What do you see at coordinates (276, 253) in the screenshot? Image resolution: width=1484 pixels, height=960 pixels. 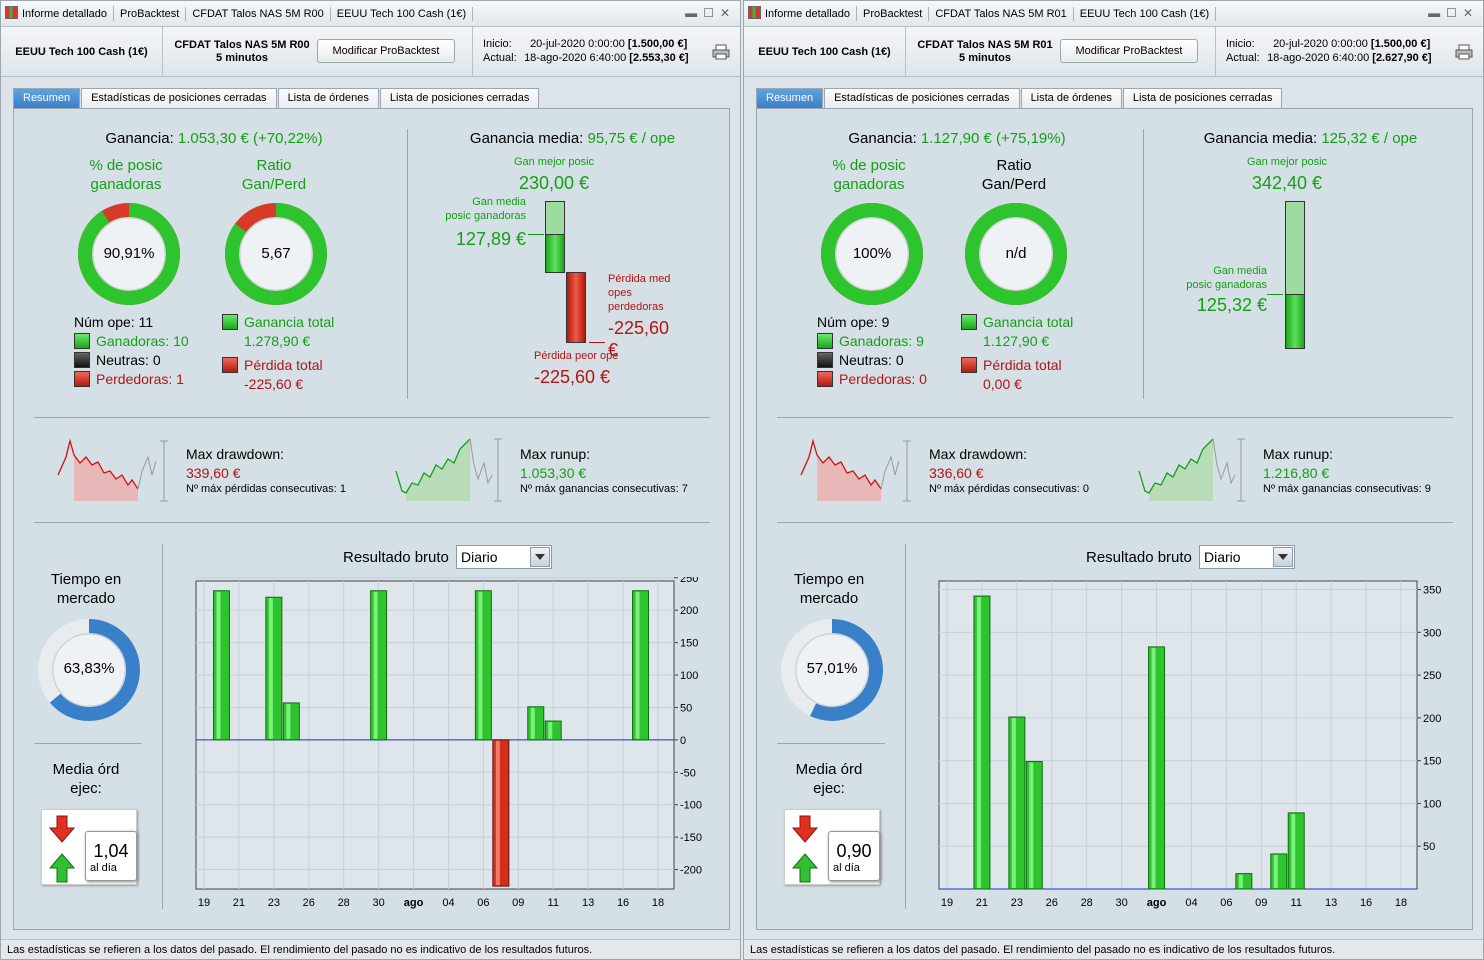 I see `ratio-value: 5,67` at bounding box center [276, 253].